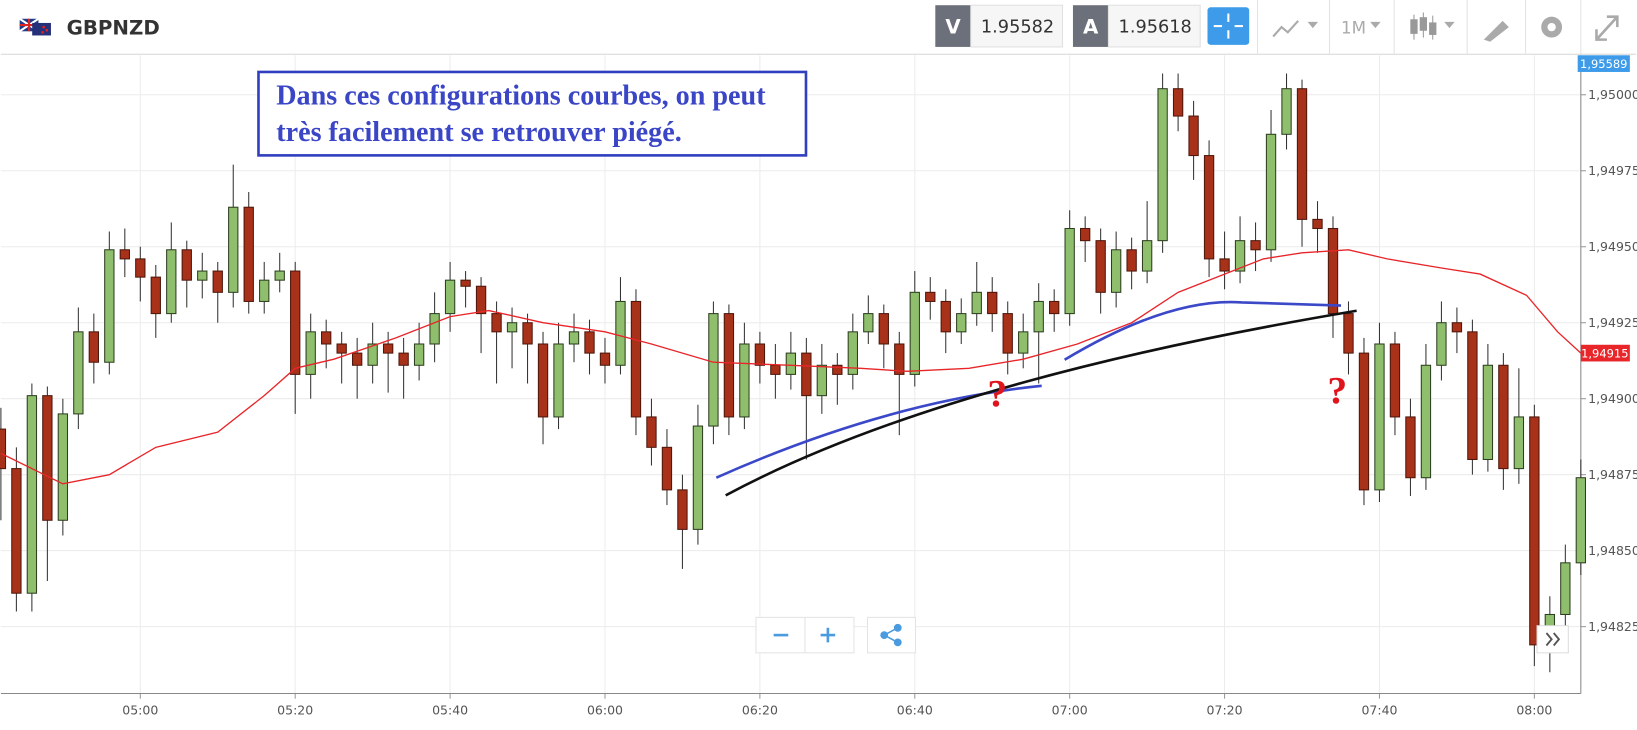 The image size is (1637, 730). I want to click on indicator-icon, so click(1285, 29).